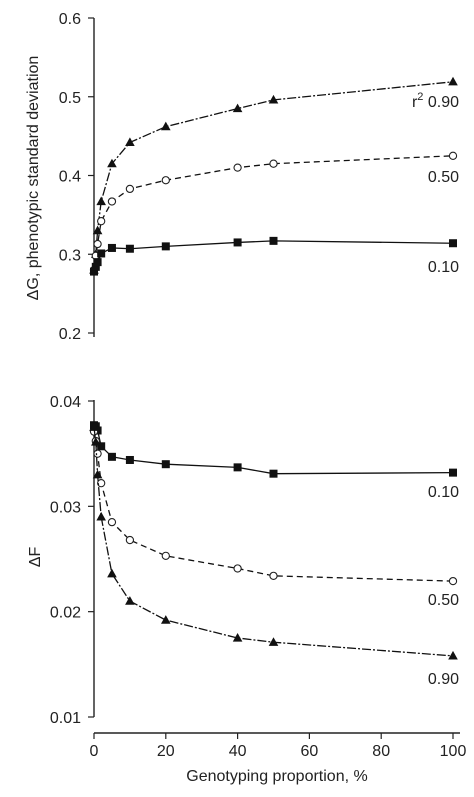 The width and height of the screenshot is (474, 797). Describe the element at coordinates (443, 586) in the screenshot. I see `series-labels: 0.10 0.50 0.90` at that location.